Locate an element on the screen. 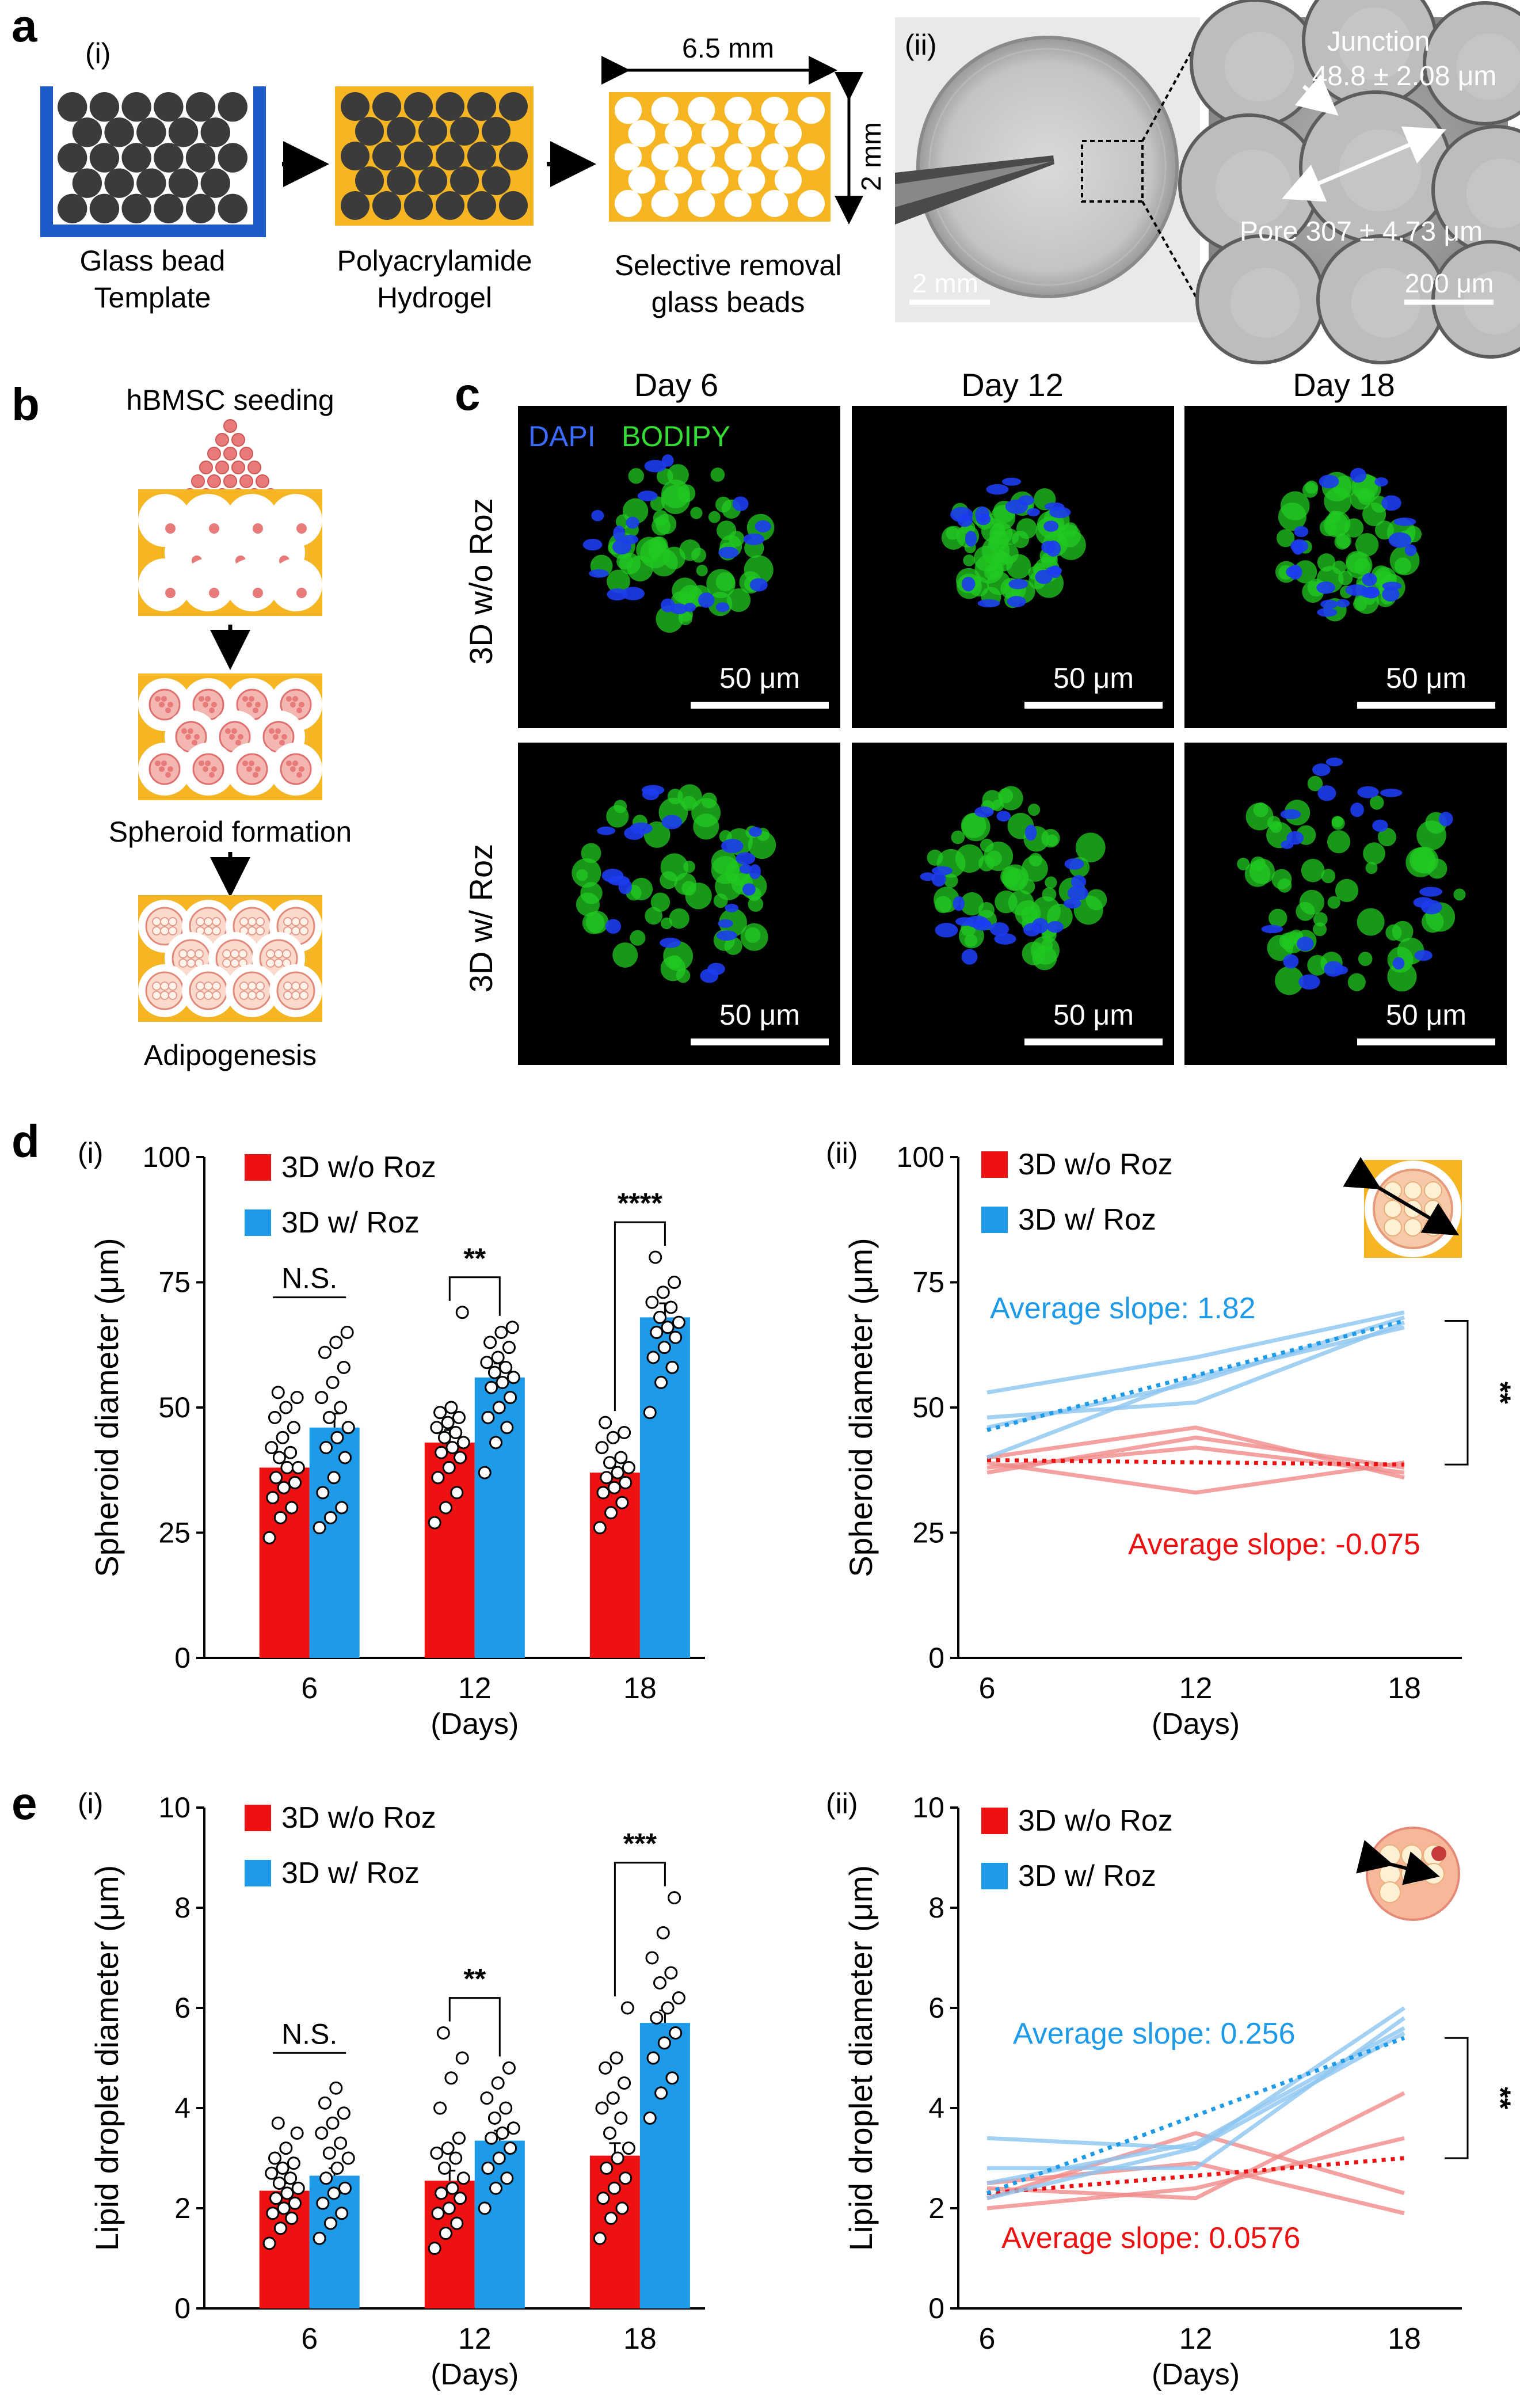  day-label-12: Day 12 is located at coordinates (1012, 385).